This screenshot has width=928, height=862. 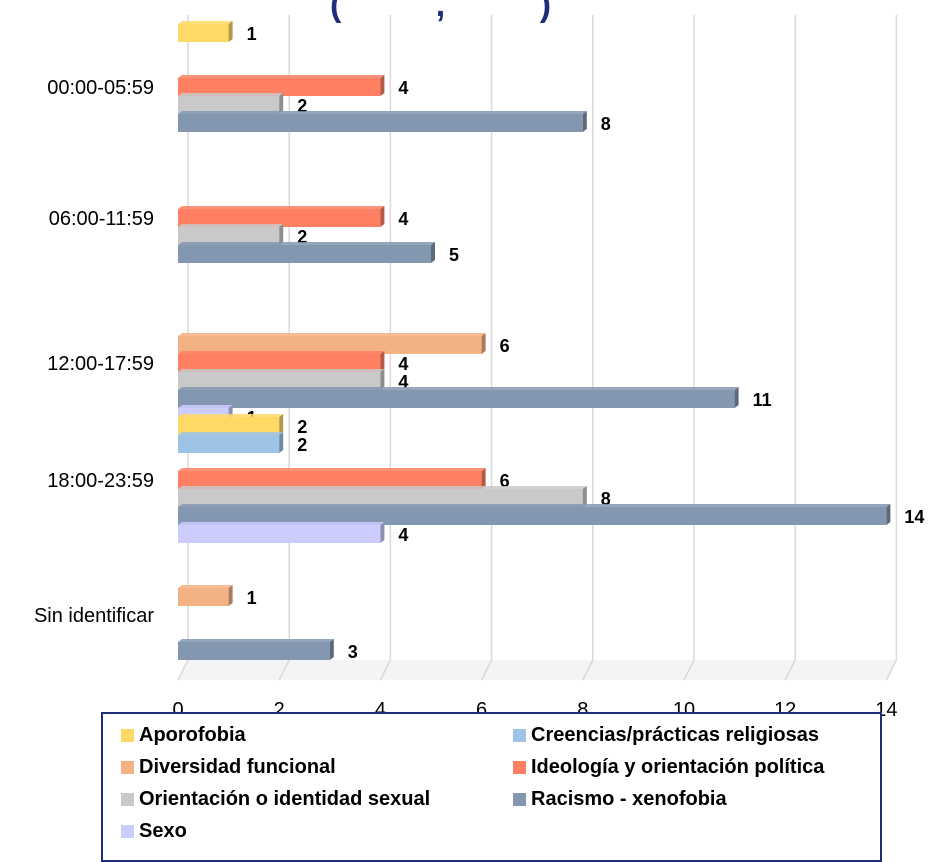 What do you see at coordinates (177, 710) in the screenshot?
I see `x-tick-label: 0` at bounding box center [177, 710].